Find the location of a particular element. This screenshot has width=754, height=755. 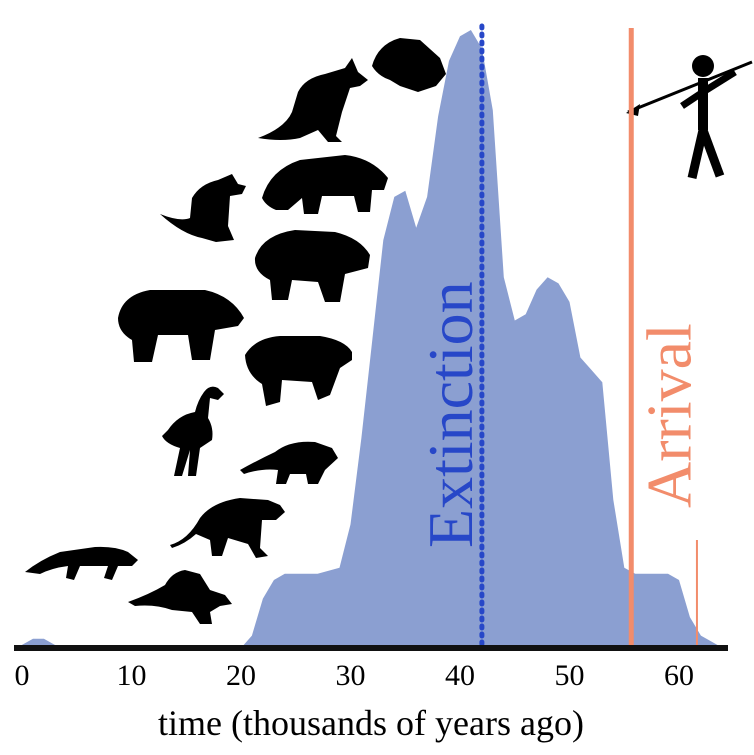

x-axis-ticks: 0 10 20 30 40 50 60 is located at coordinates (355, 675).